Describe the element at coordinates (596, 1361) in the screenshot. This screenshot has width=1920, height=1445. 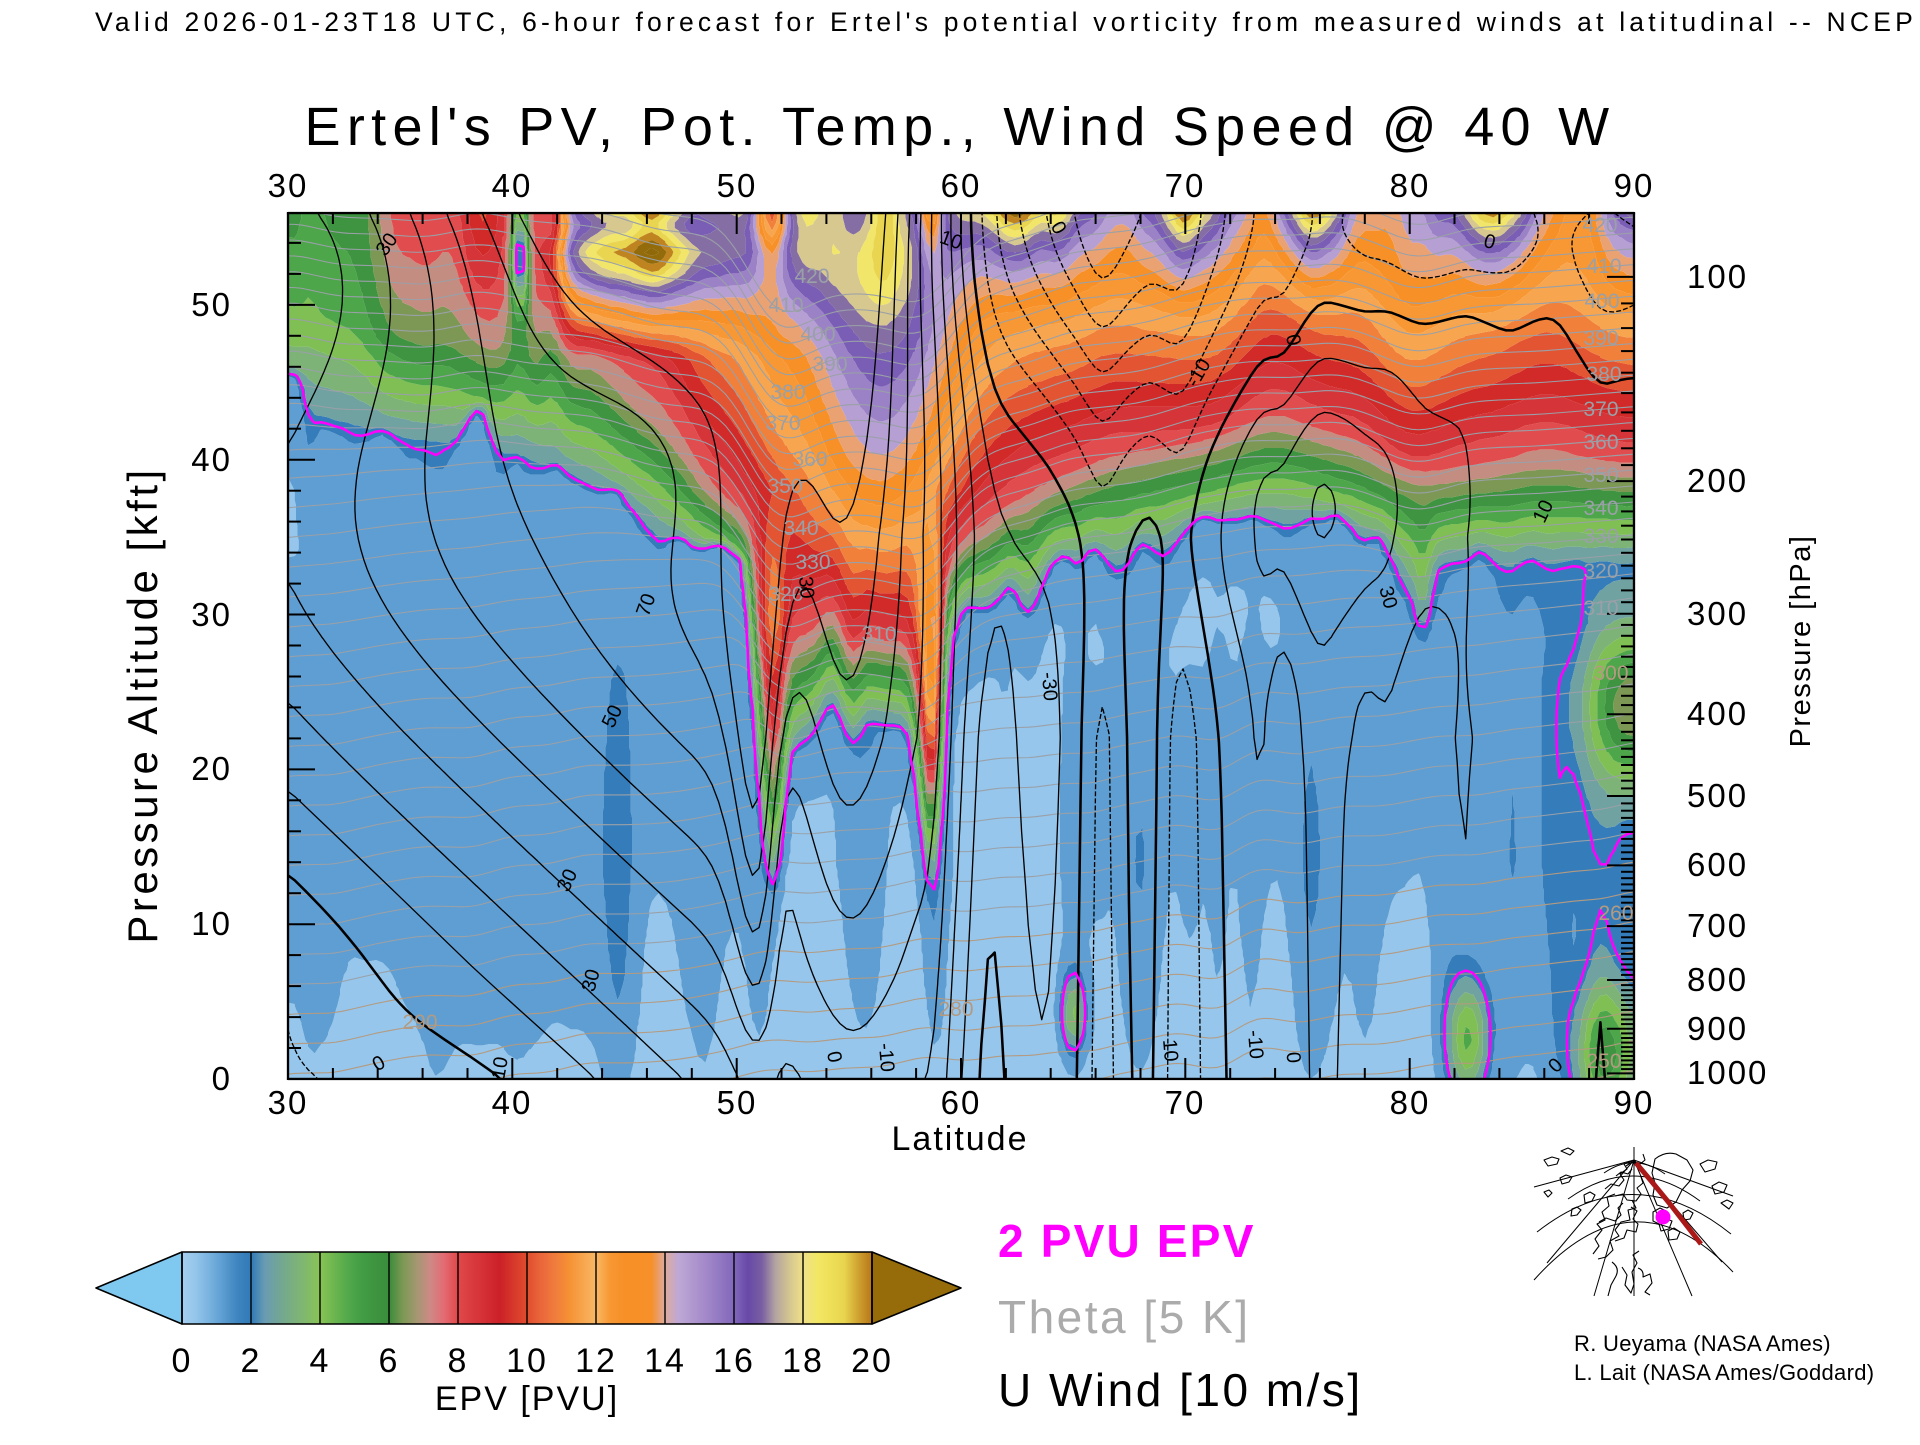
I see `svg-text: 12` at that location.